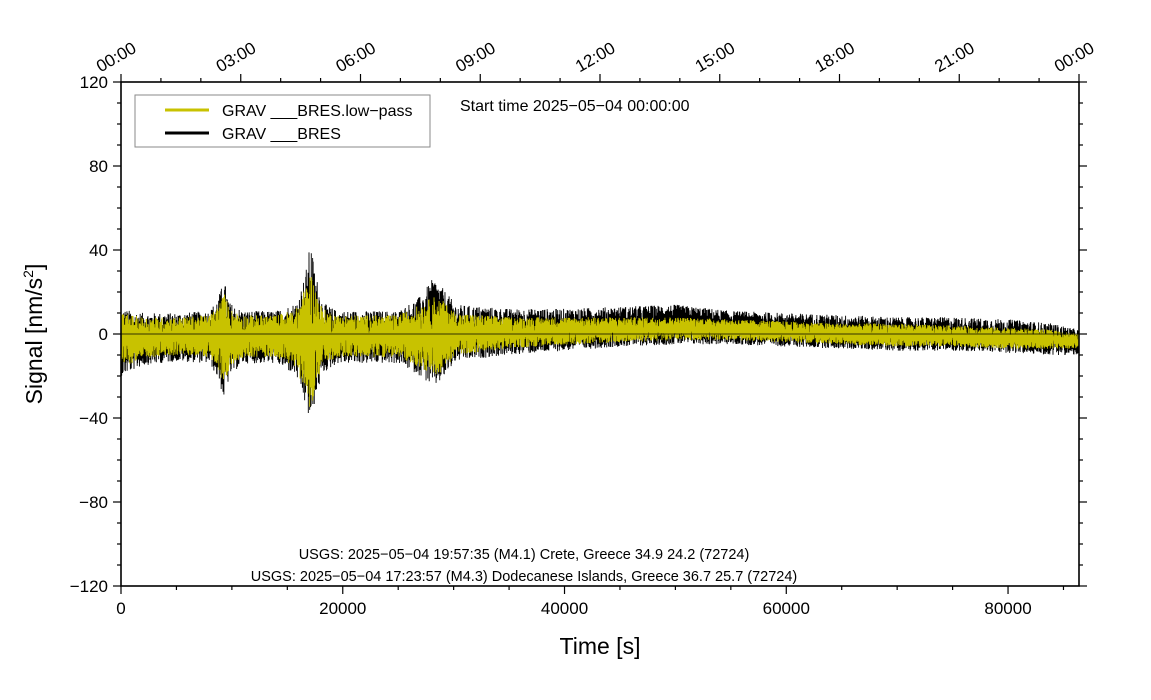 The width and height of the screenshot is (1151, 700). Describe the element at coordinates (236, 57) in the screenshot. I see `top-time-tick-label: 03:00` at that location.